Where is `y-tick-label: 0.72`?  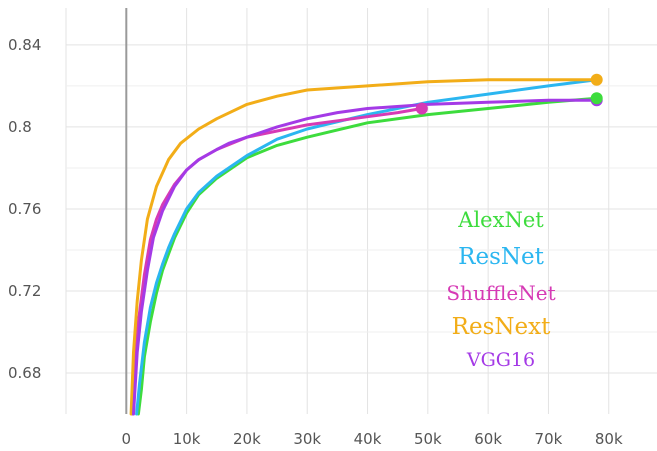 y-tick-label: 0.72 is located at coordinates (24, 291).